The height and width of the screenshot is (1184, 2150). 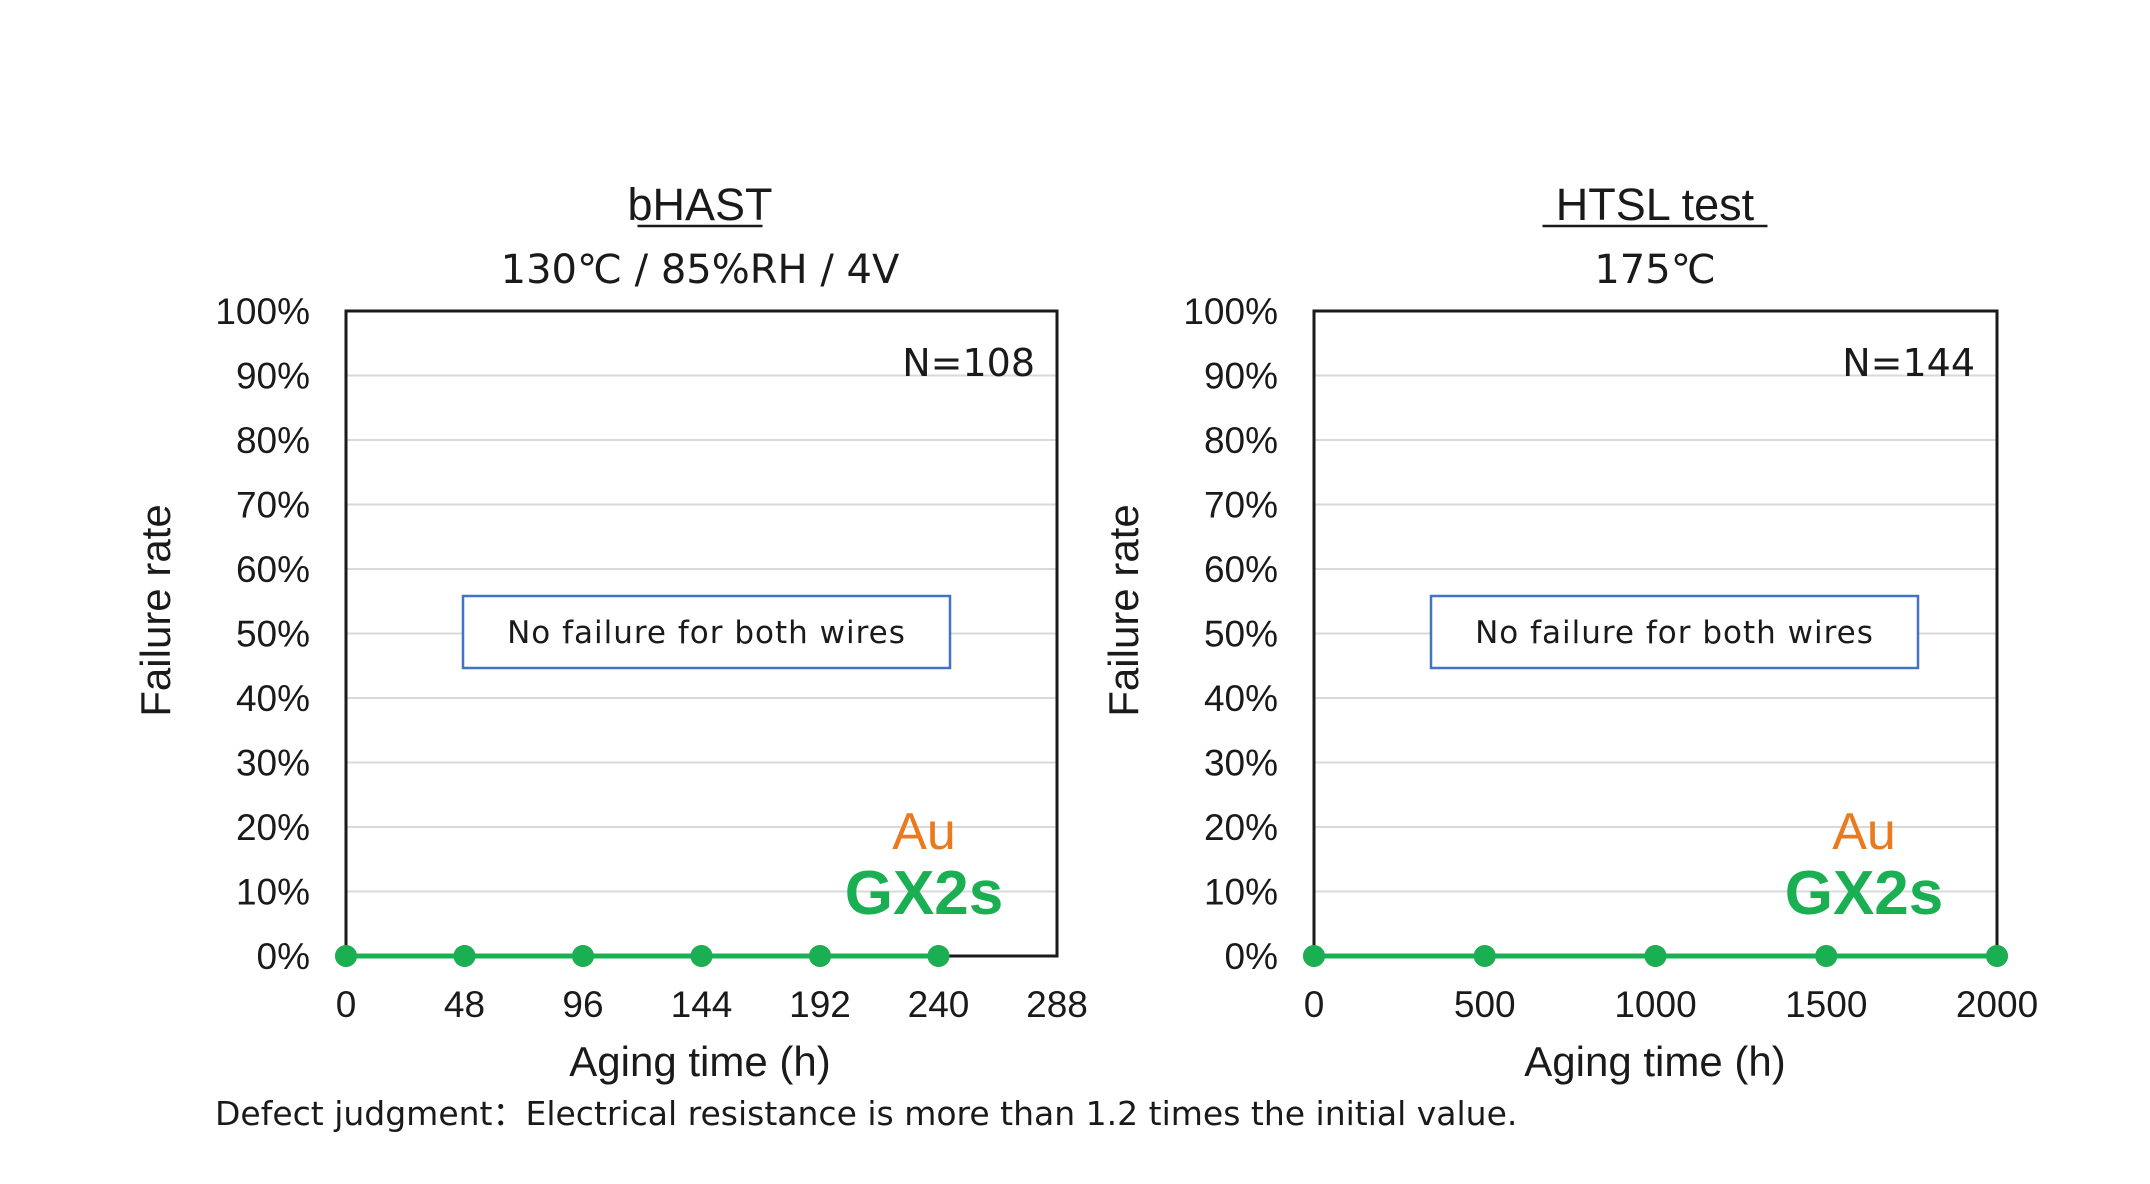 What do you see at coordinates (582, 1004) in the screenshot?
I see `x-tick-label: 96` at bounding box center [582, 1004].